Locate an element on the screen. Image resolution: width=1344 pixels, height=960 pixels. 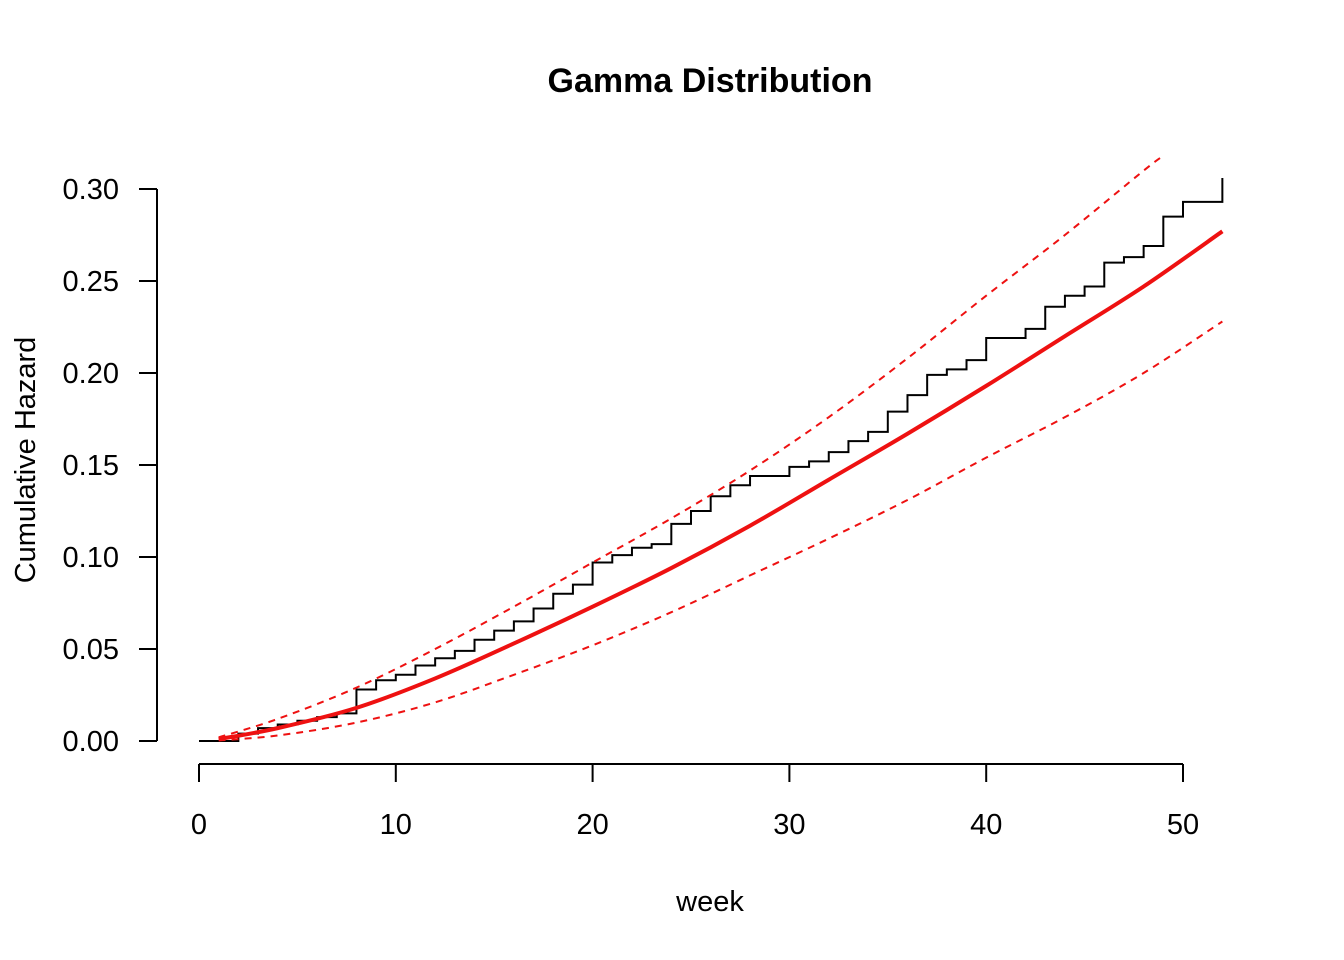
x-tick-label: 50 is located at coordinates (1183, 825).